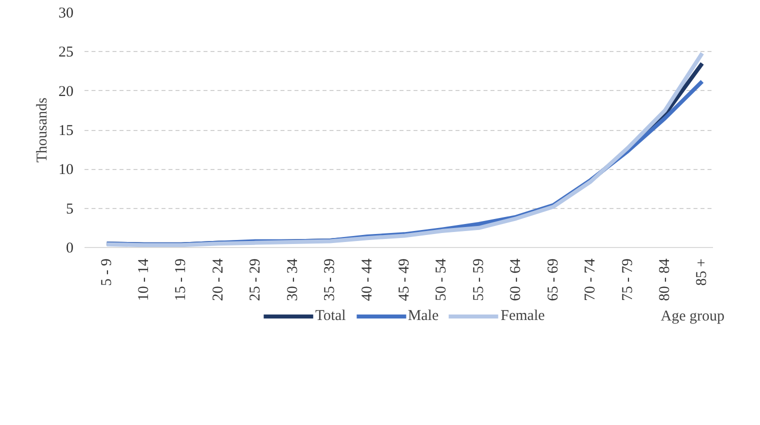 The width and height of the screenshot is (760, 425). Describe the element at coordinates (628, 279) in the screenshot. I see `x-tick-label: 75 - 79` at that location.